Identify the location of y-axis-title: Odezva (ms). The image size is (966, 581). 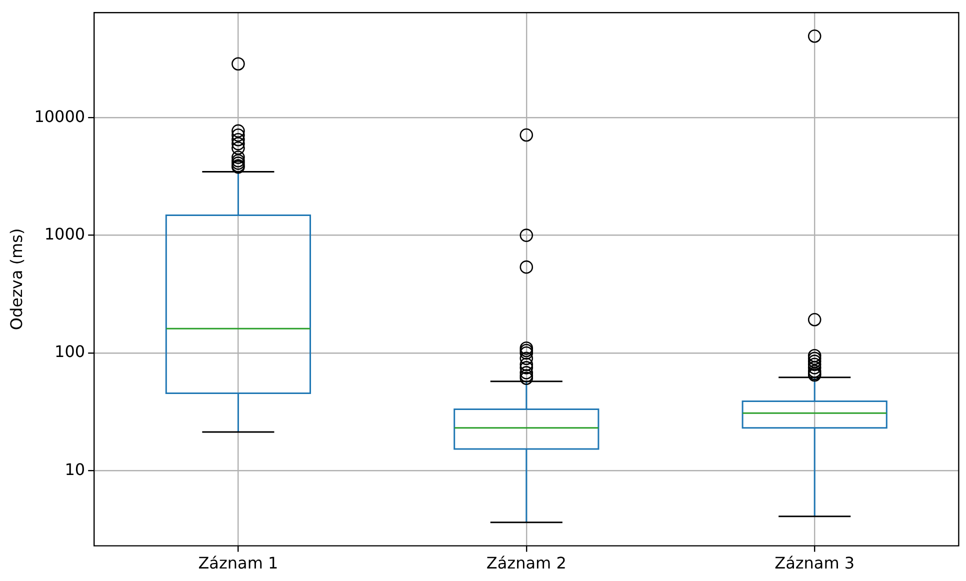
(16, 279).